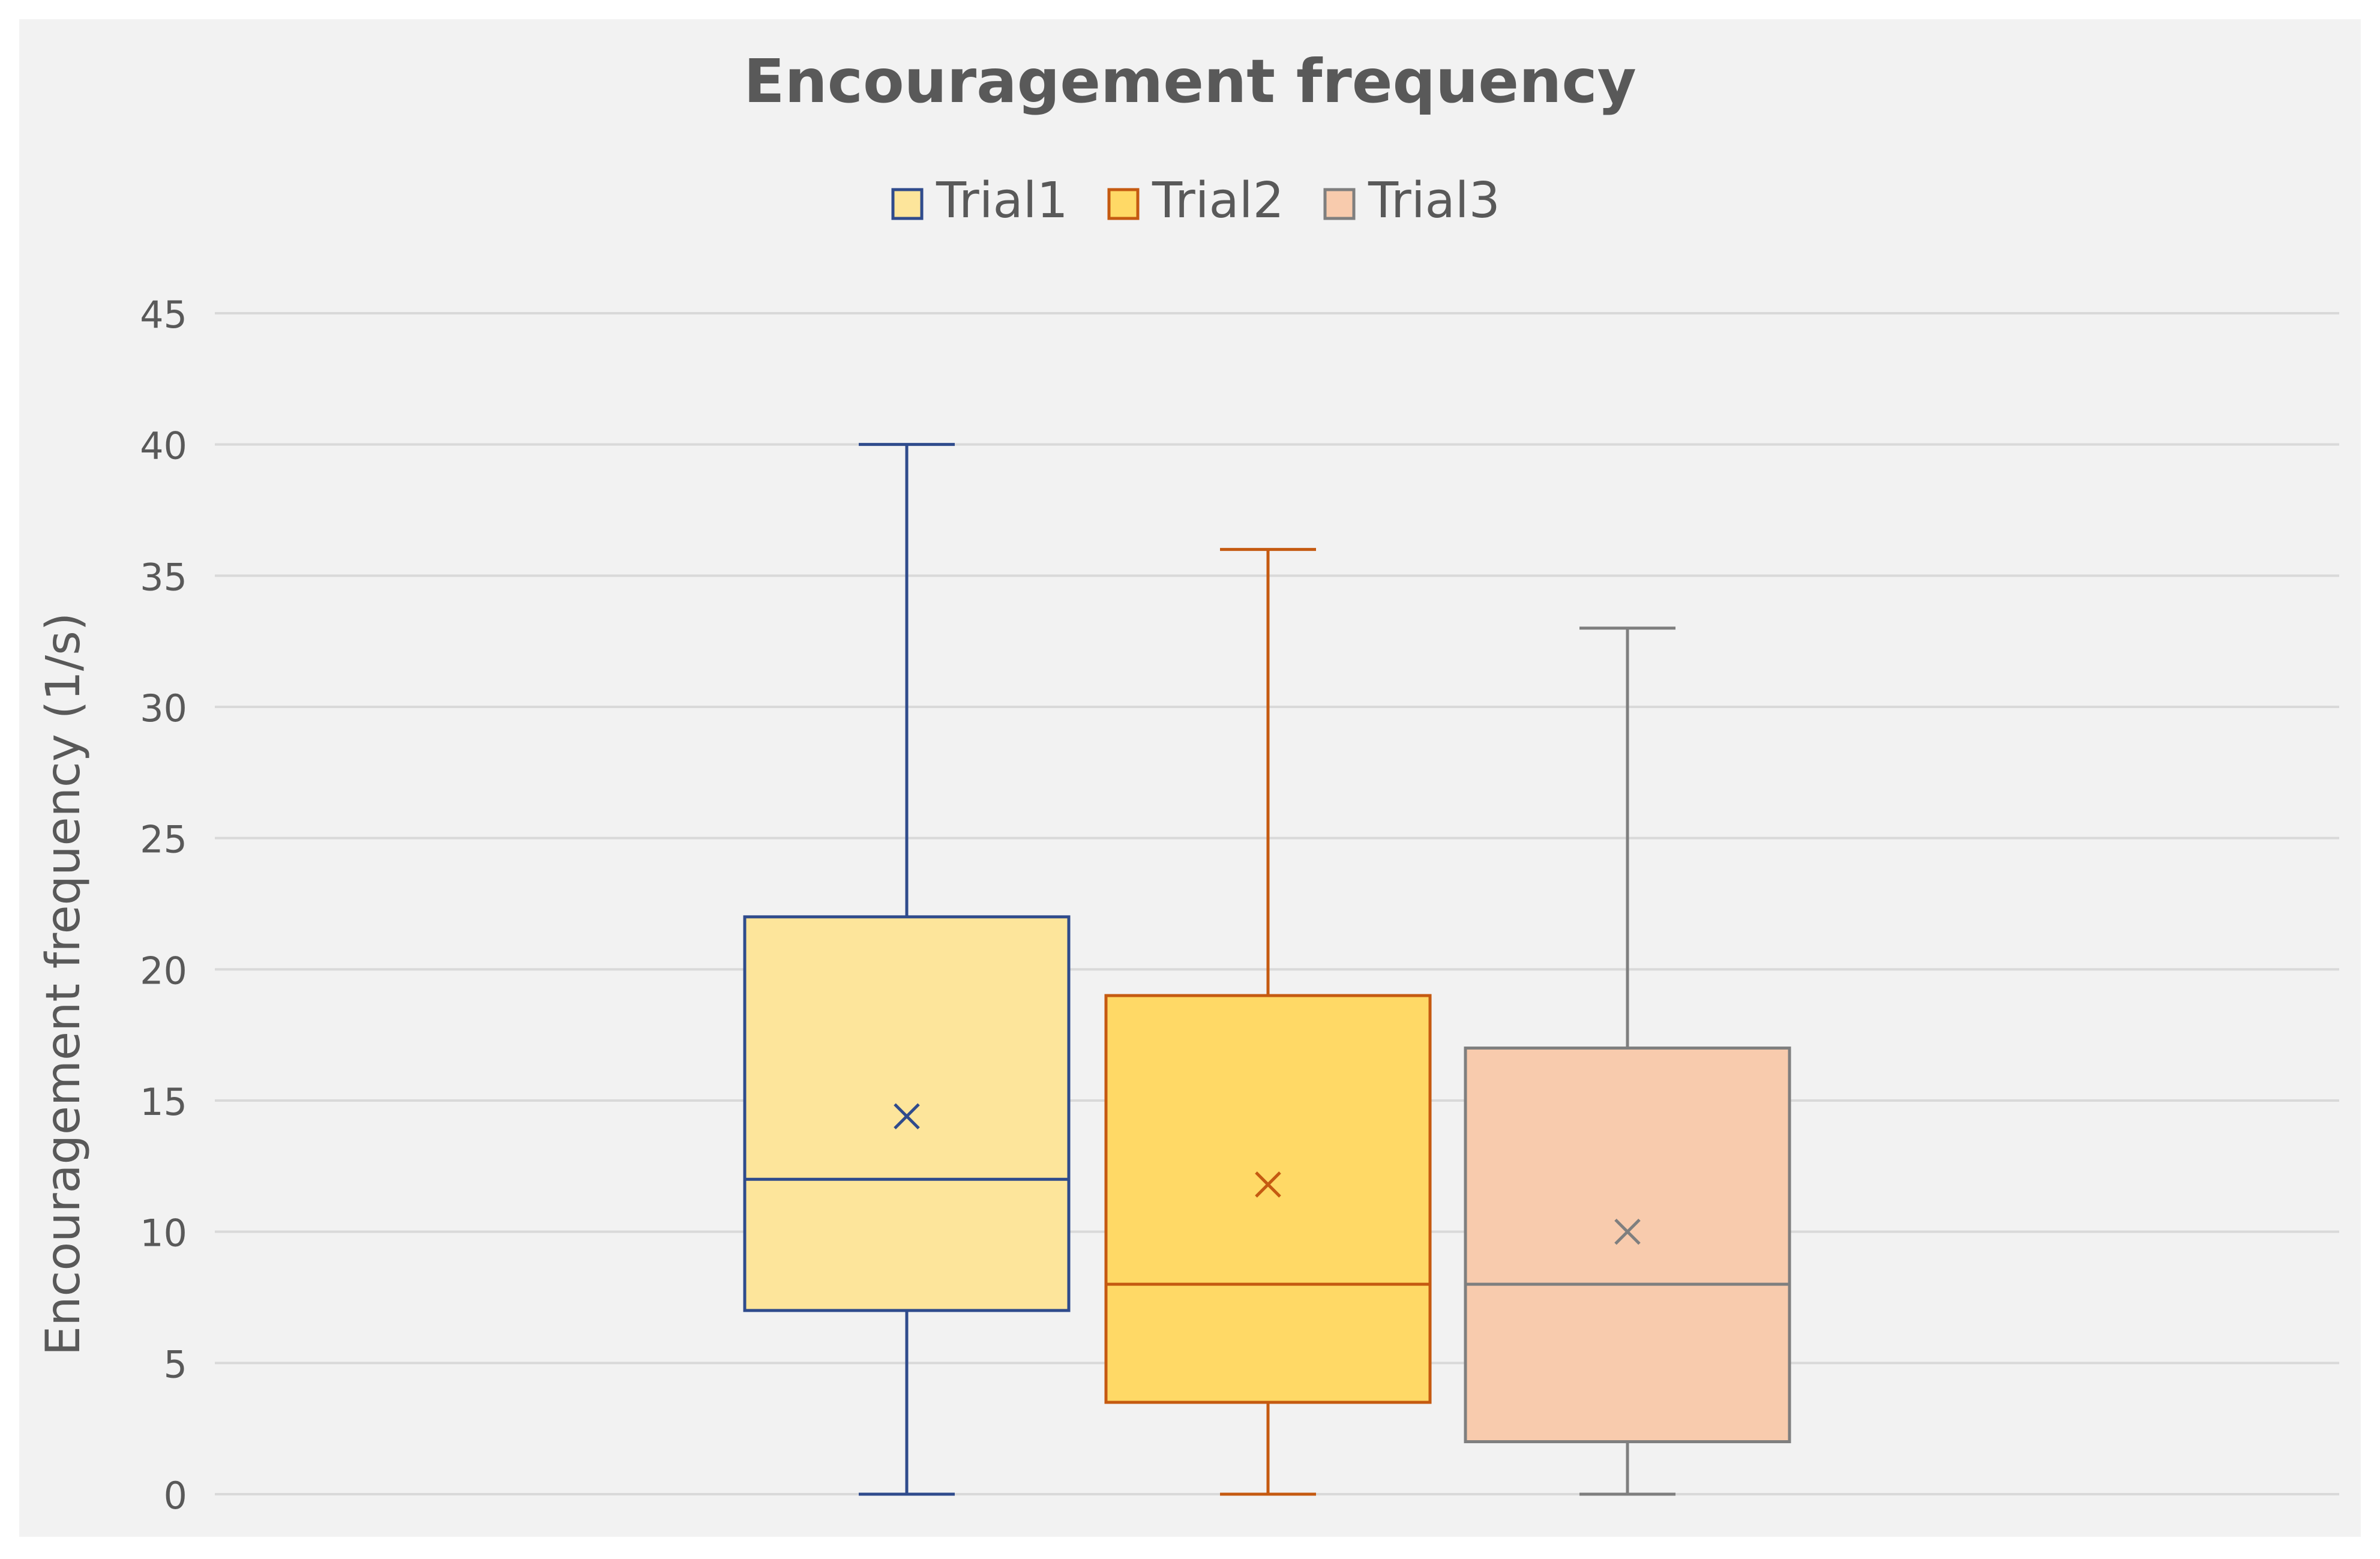 The height and width of the screenshot is (1559, 2380). What do you see at coordinates (163, 971) in the screenshot?
I see `y-tick-label: 20` at bounding box center [163, 971].